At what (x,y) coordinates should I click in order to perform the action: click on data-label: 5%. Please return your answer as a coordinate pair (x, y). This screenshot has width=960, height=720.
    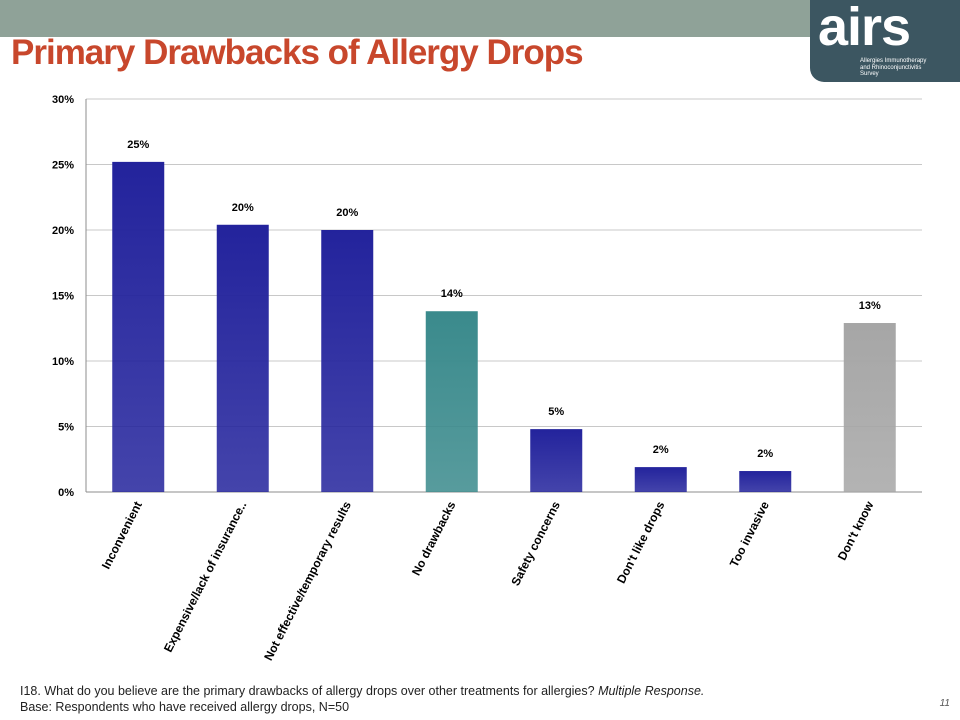
    Looking at the image, I should click on (556, 412).